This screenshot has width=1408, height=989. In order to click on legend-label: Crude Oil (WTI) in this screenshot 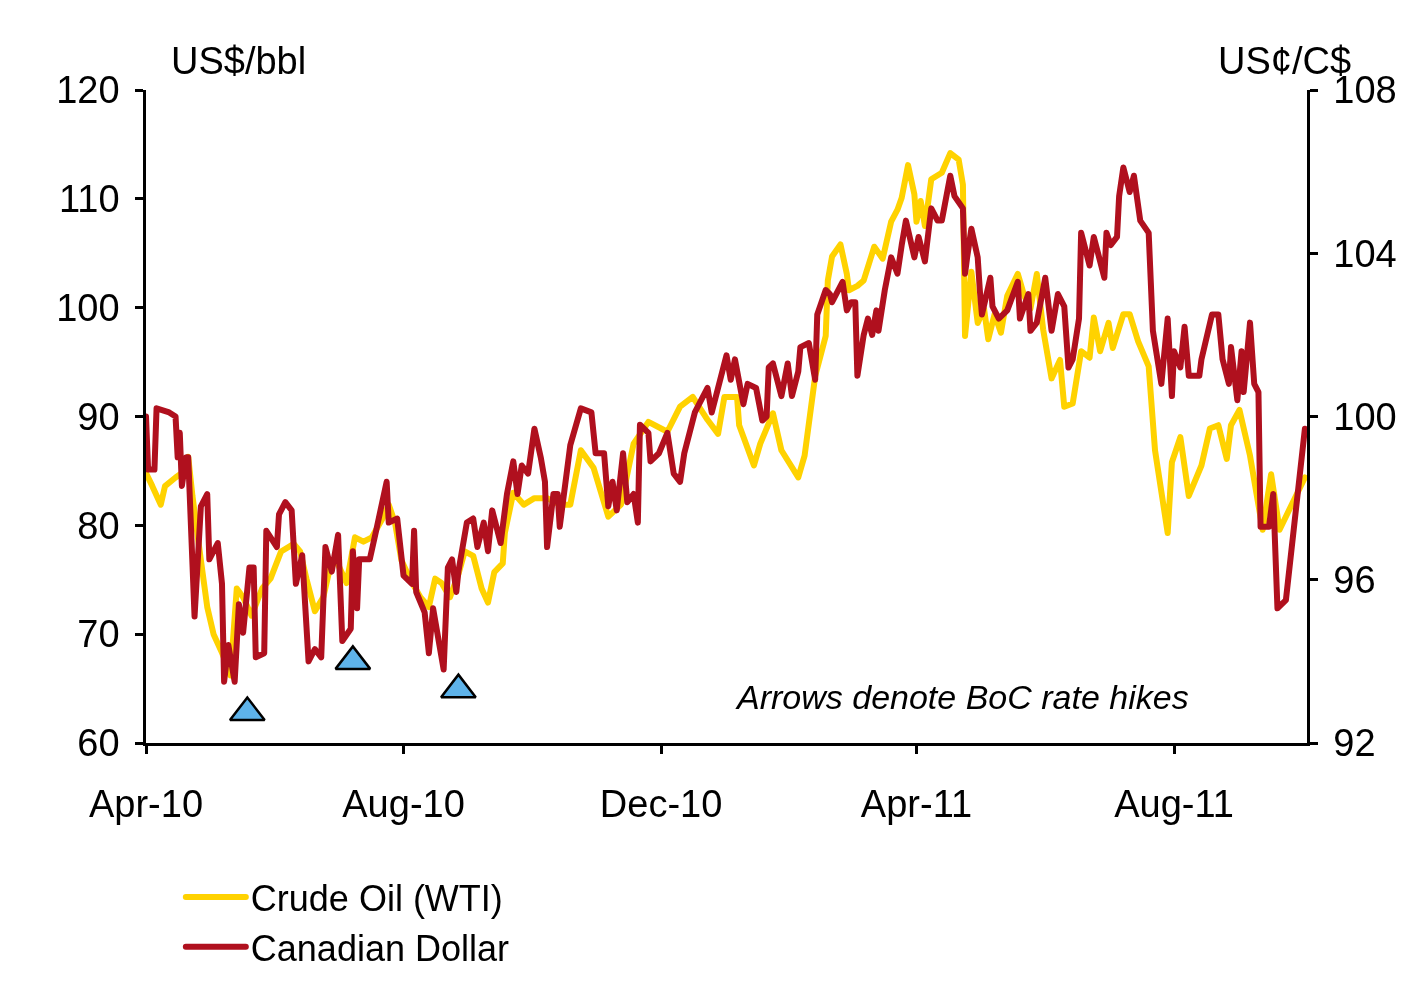, I will do `click(376, 899)`.